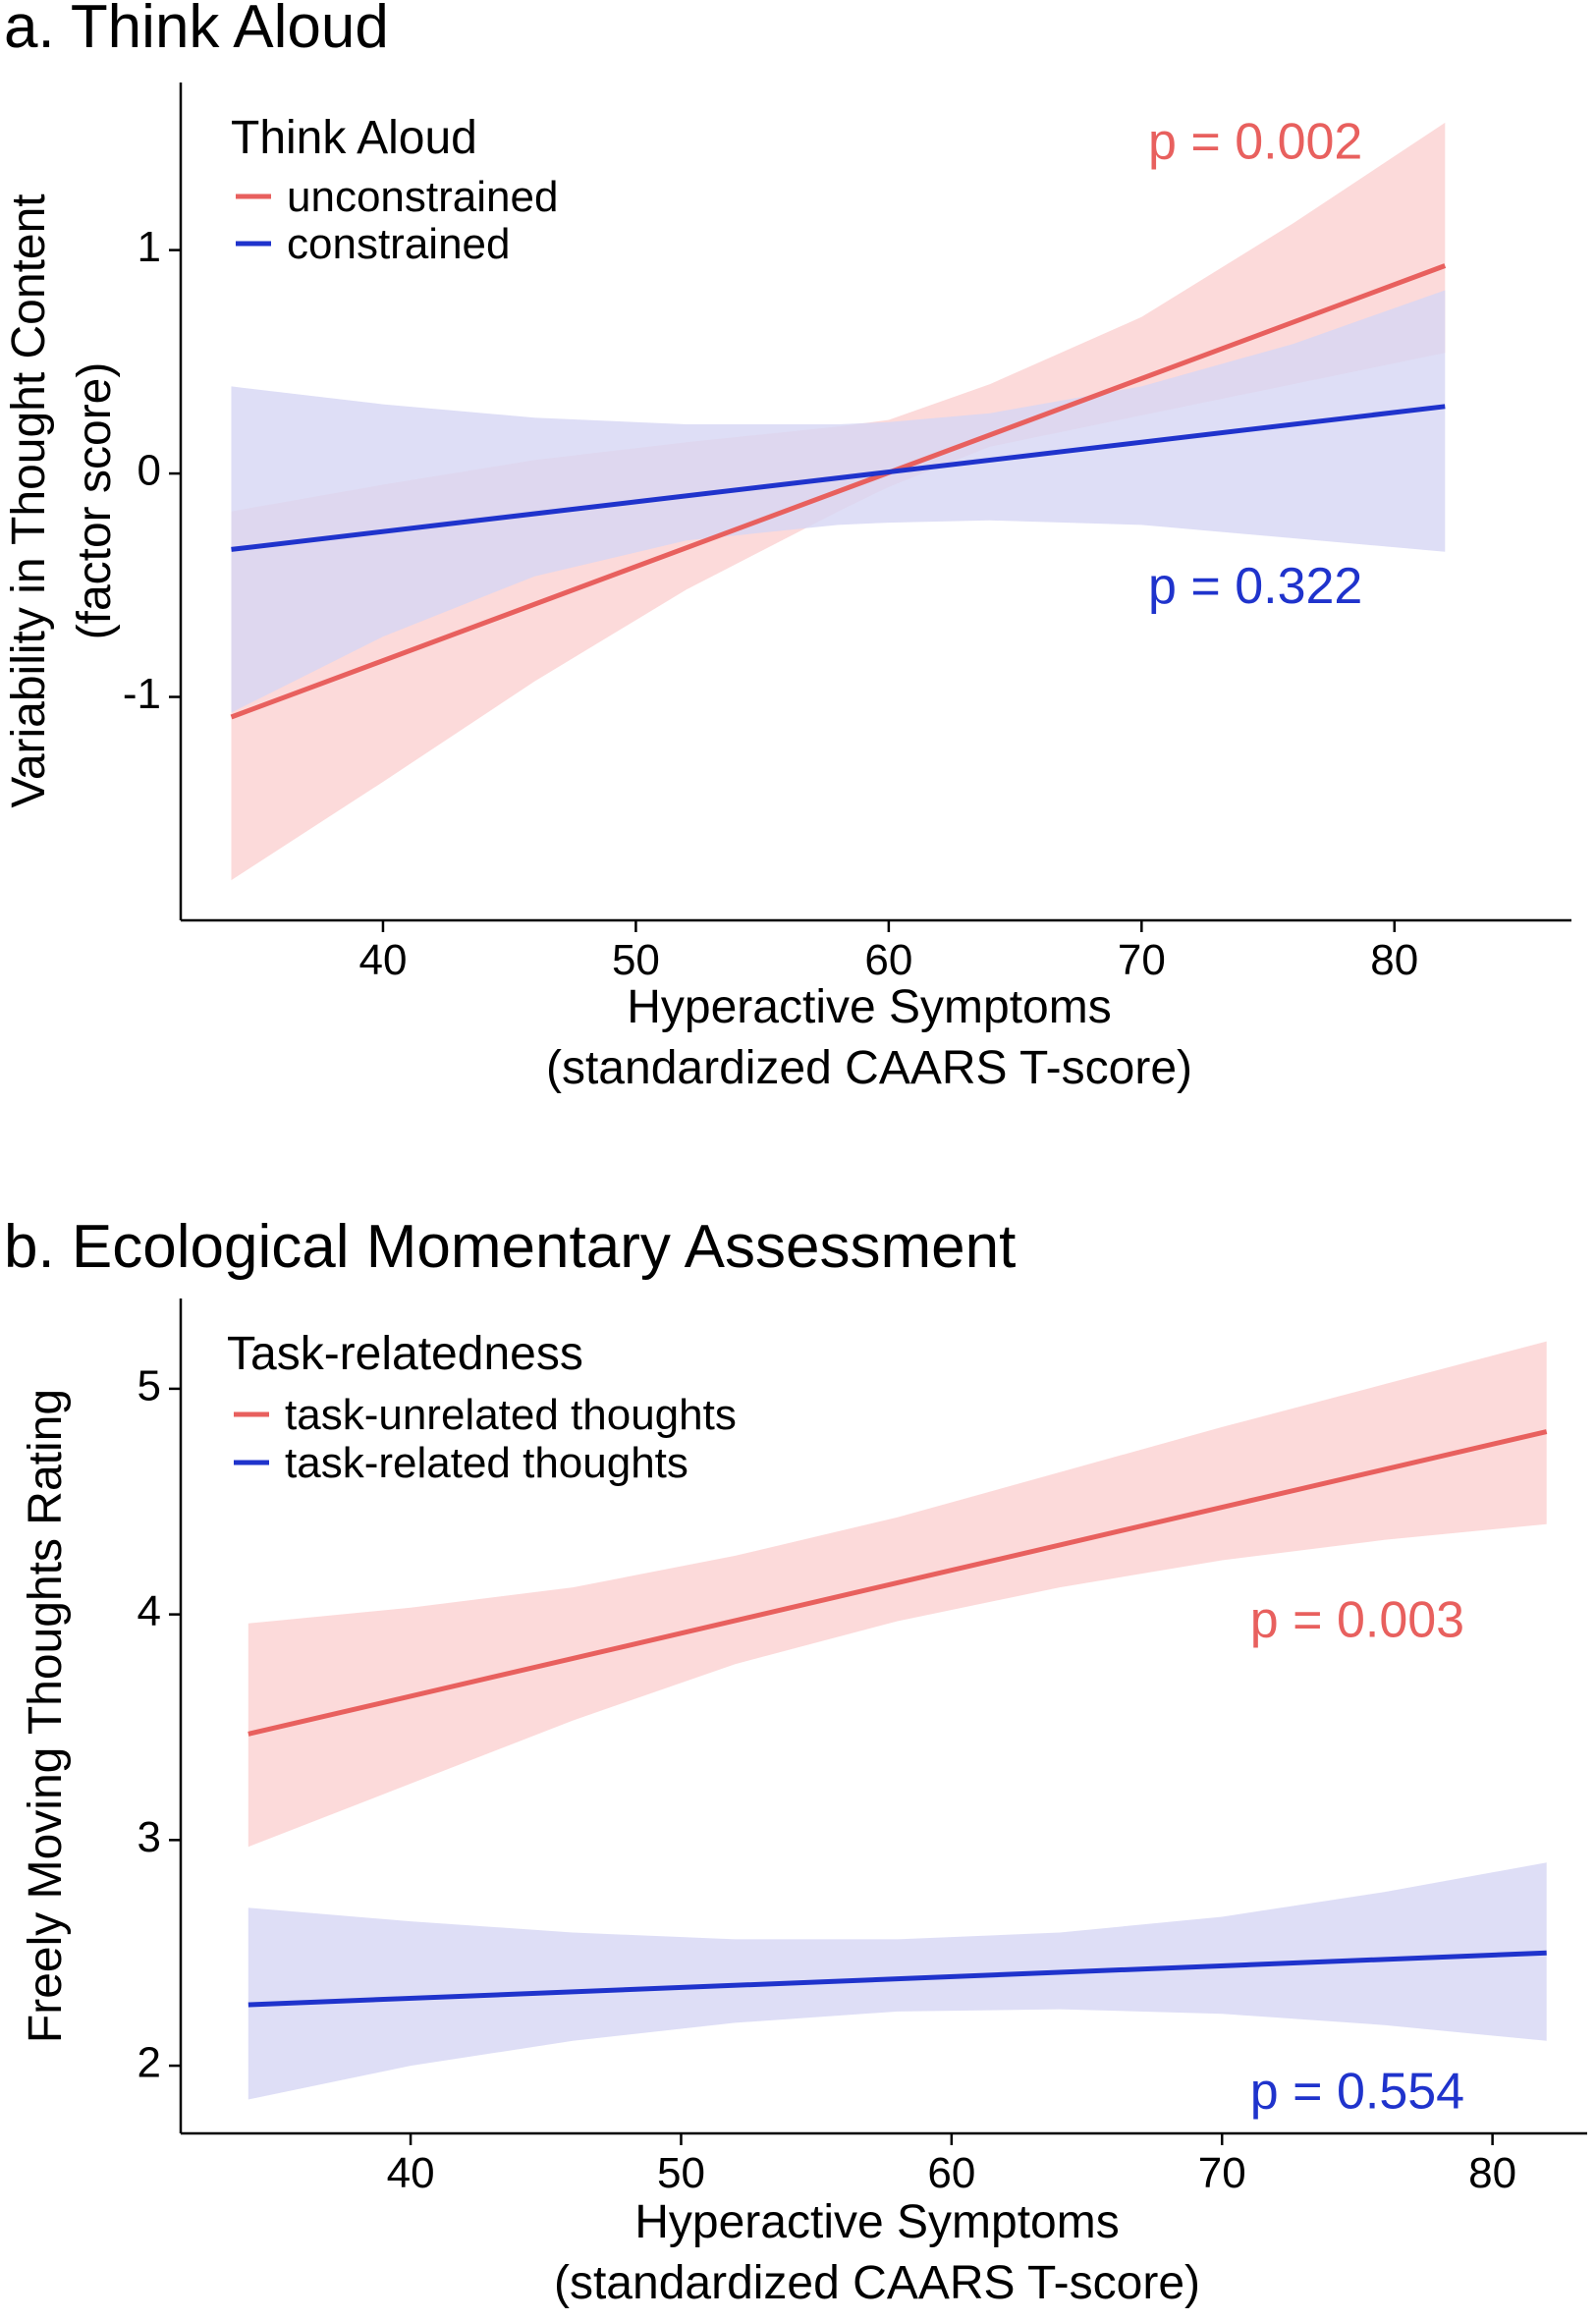 This screenshot has width=1596, height=2321. I want to click on panel-a-x-axis-label: Hyperactive Symptoms, so click(869, 1007).